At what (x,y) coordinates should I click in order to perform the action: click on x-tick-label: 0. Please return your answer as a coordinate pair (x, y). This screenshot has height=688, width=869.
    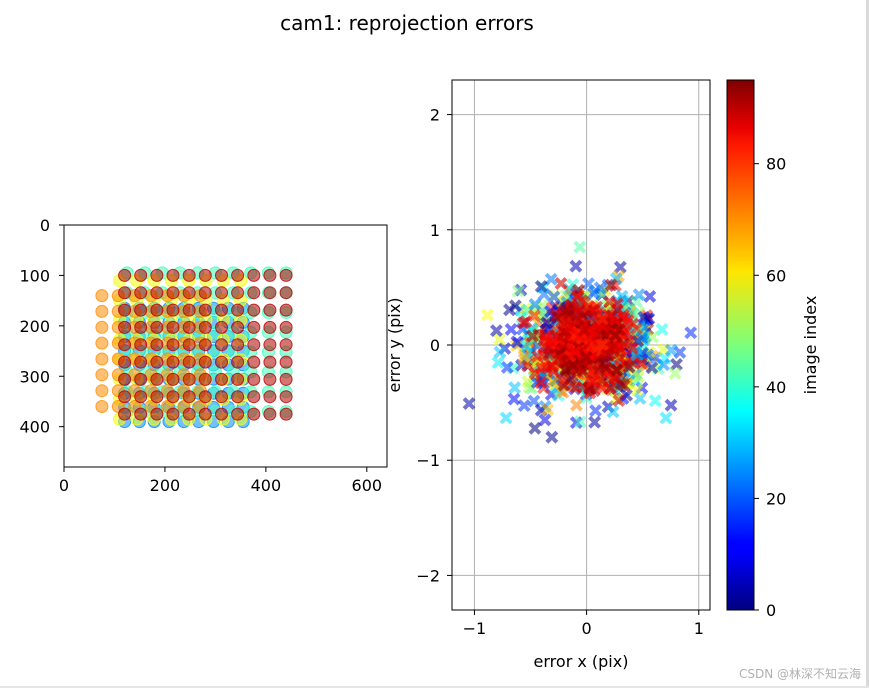
    Looking at the image, I should click on (64, 485).